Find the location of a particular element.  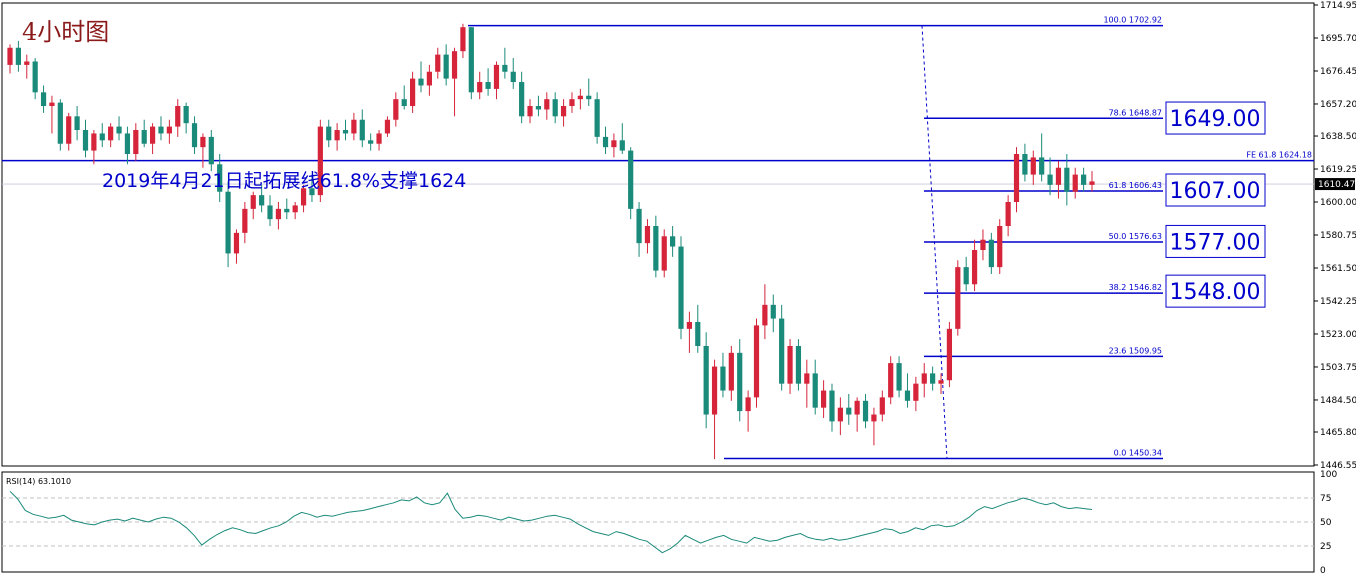

current-price-badge is located at coordinates (1335, 184).